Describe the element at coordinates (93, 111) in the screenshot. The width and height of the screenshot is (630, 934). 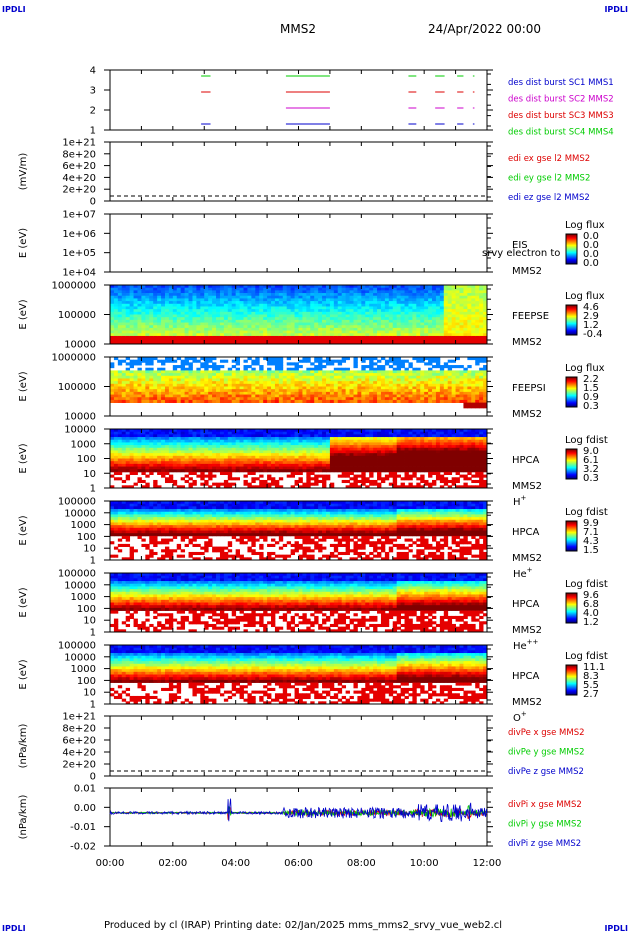
I see `ytick-label: 2` at that location.